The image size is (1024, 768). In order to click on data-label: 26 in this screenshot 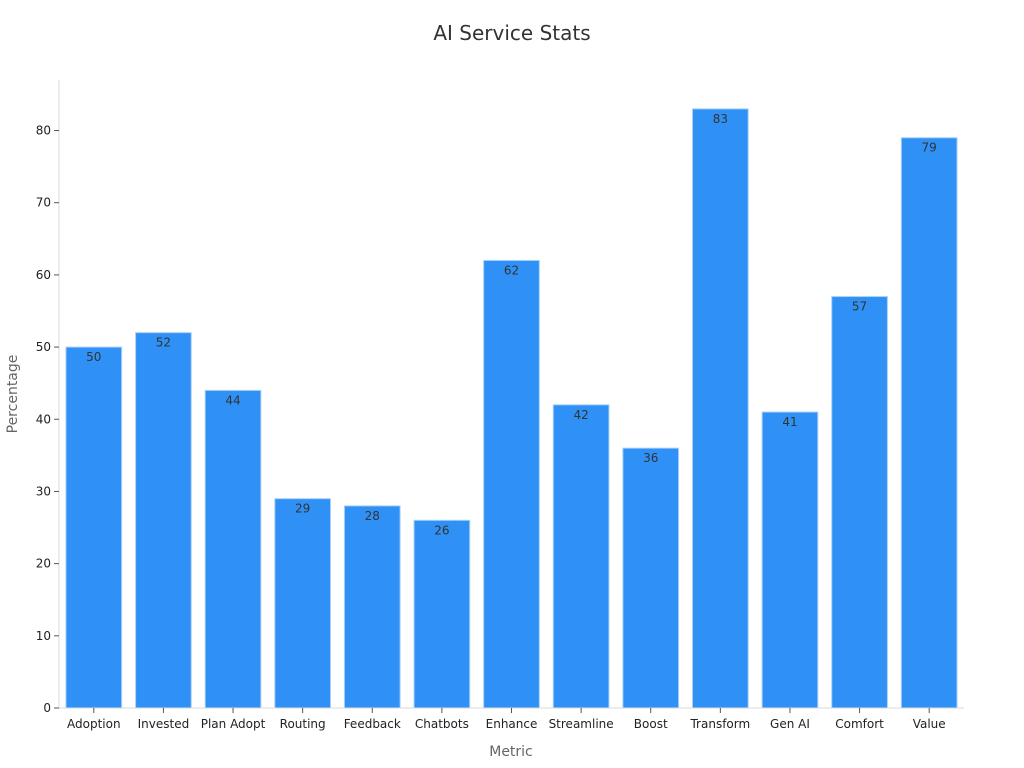, I will do `click(441, 530)`.